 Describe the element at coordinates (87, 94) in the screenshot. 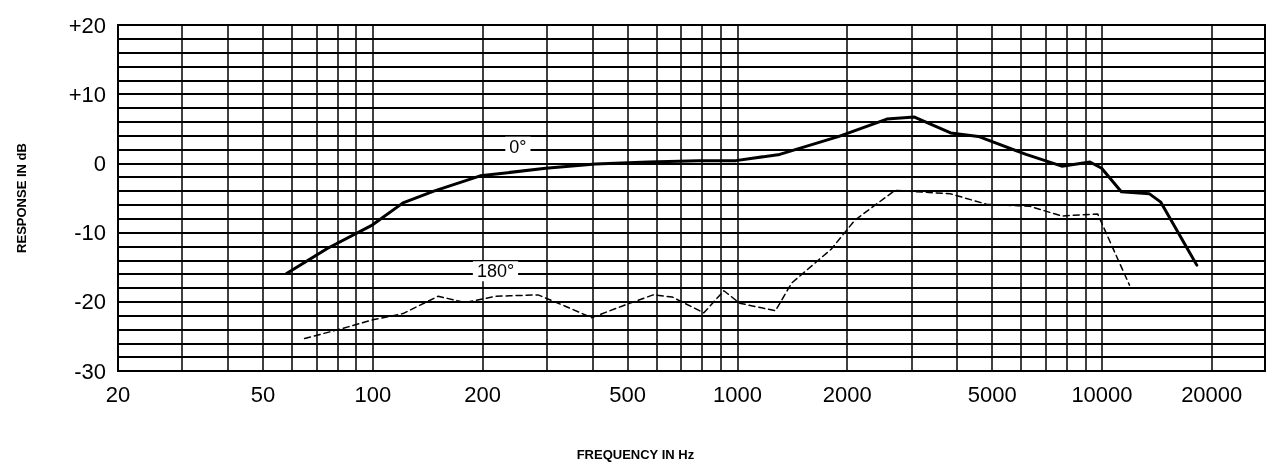

I see `y-tick-label: +10` at that location.